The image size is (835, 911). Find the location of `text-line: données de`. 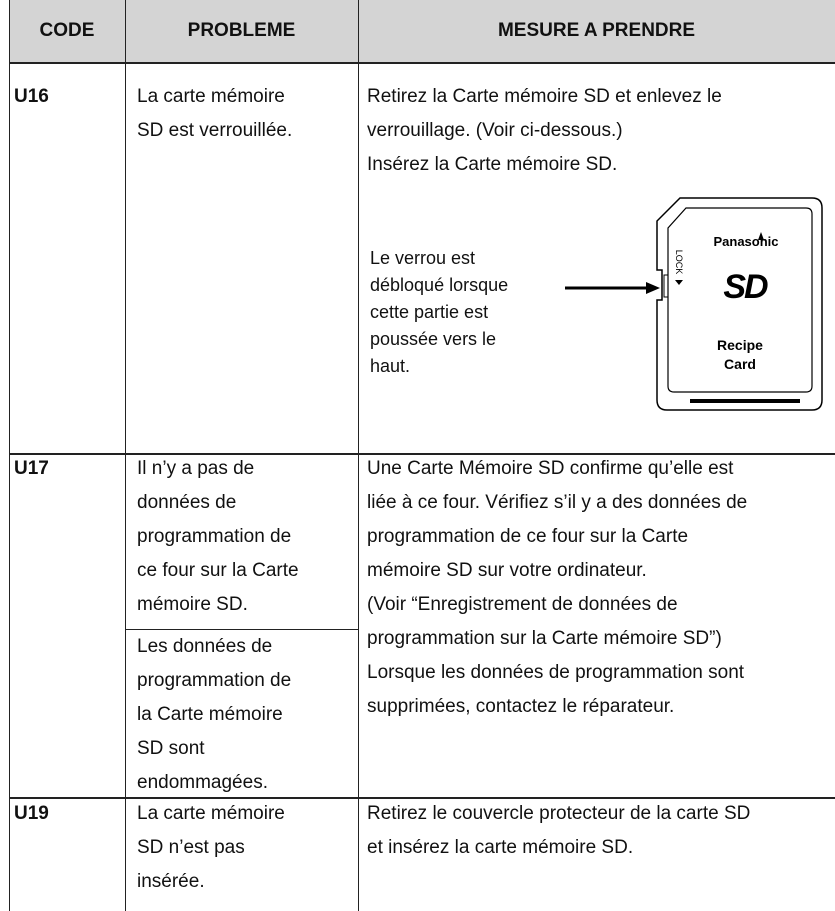

text-line: données de is located at coordinates (187, 502).